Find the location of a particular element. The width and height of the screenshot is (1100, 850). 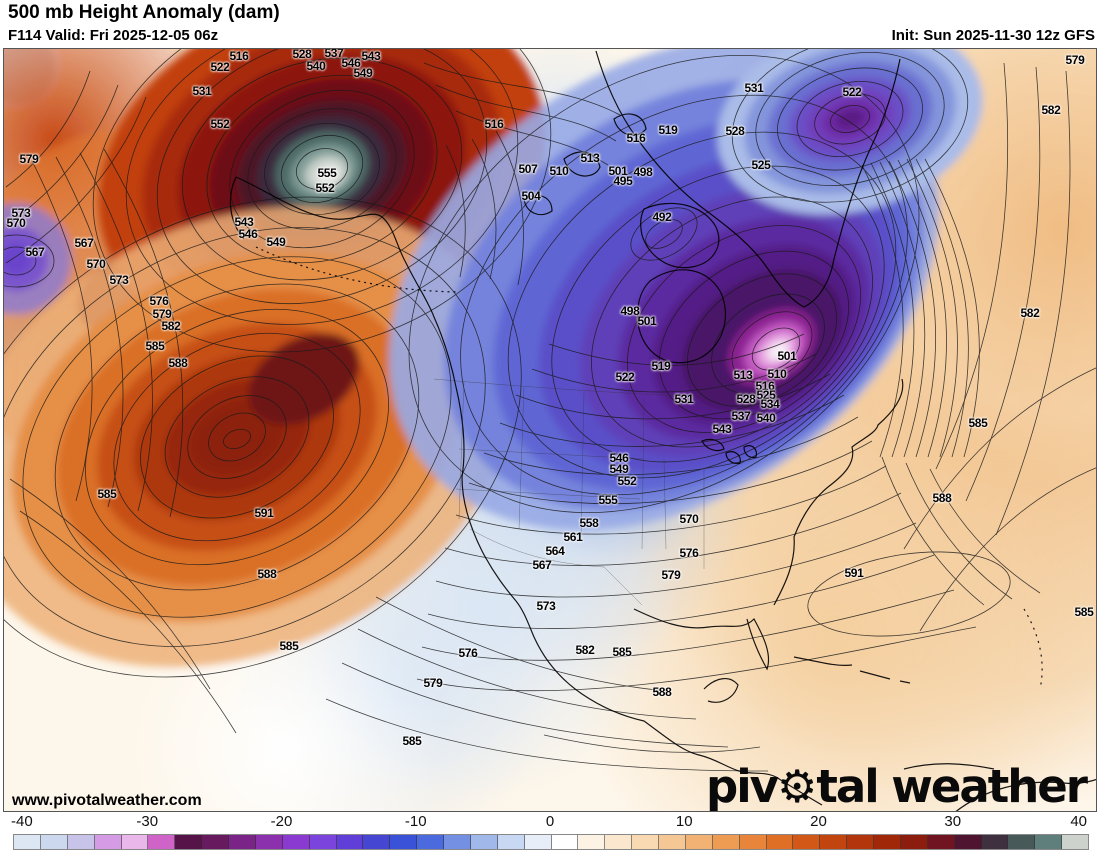

contour-label: 498 is located at coordinates (630, 311).